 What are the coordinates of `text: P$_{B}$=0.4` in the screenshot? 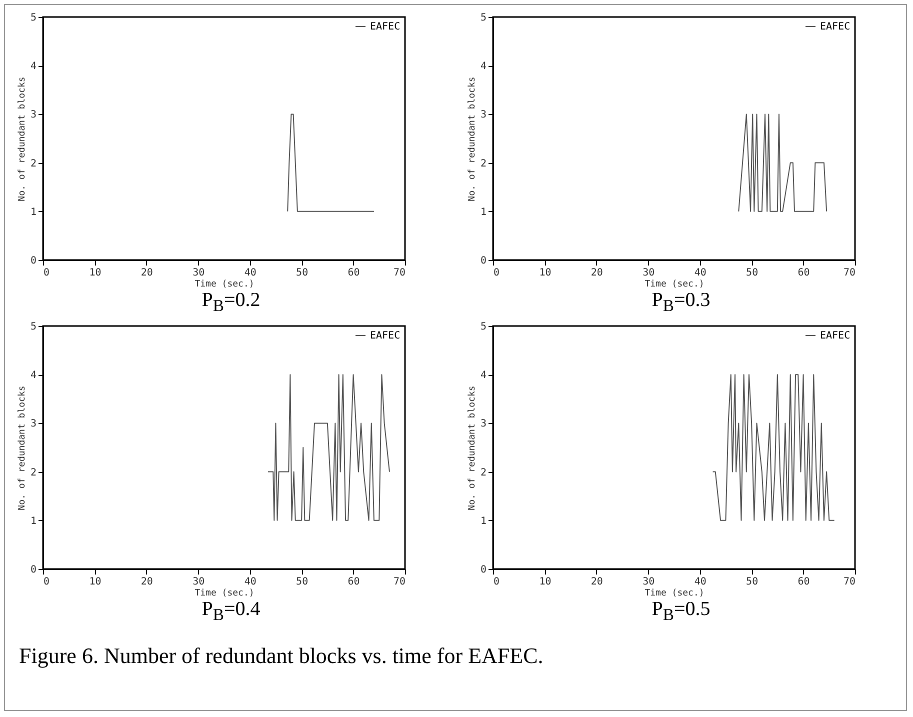 It's located at (231, 611).